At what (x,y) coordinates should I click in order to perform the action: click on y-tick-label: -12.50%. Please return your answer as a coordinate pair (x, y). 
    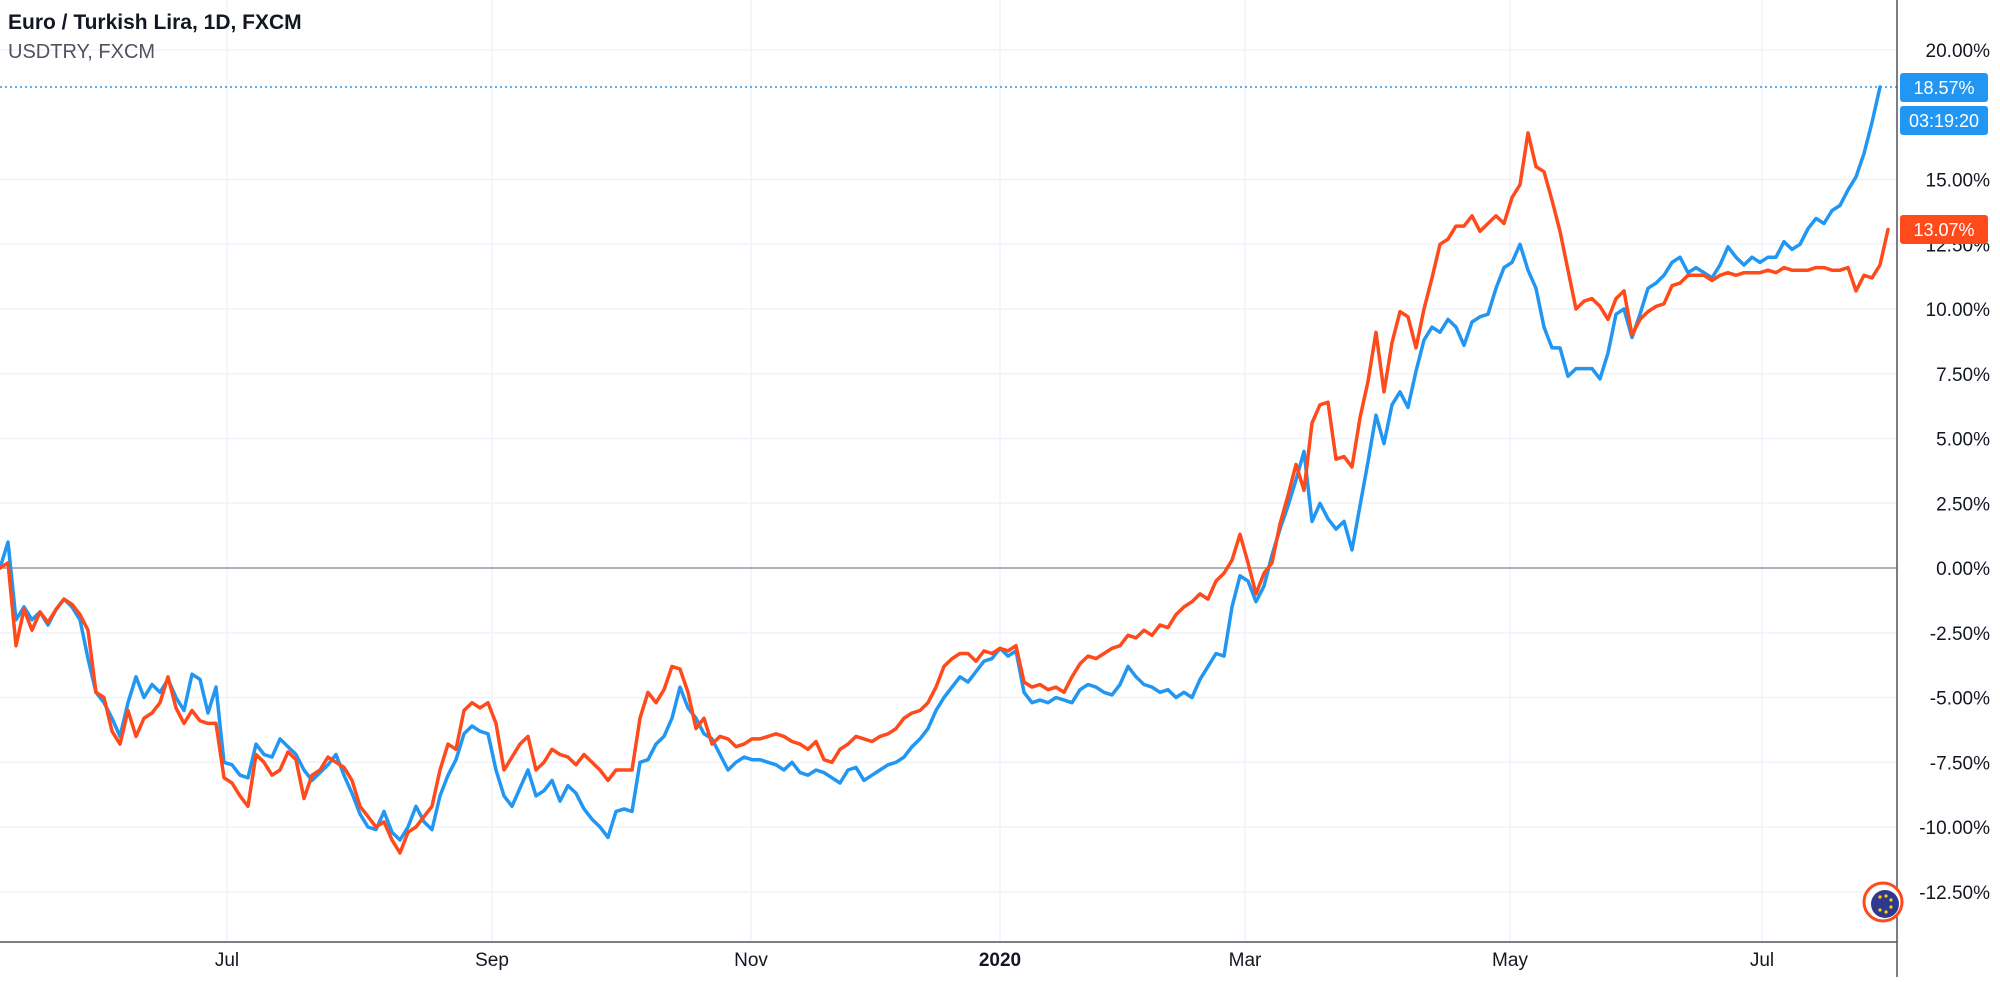
    Looking at the image, I should click on (1954, 893).